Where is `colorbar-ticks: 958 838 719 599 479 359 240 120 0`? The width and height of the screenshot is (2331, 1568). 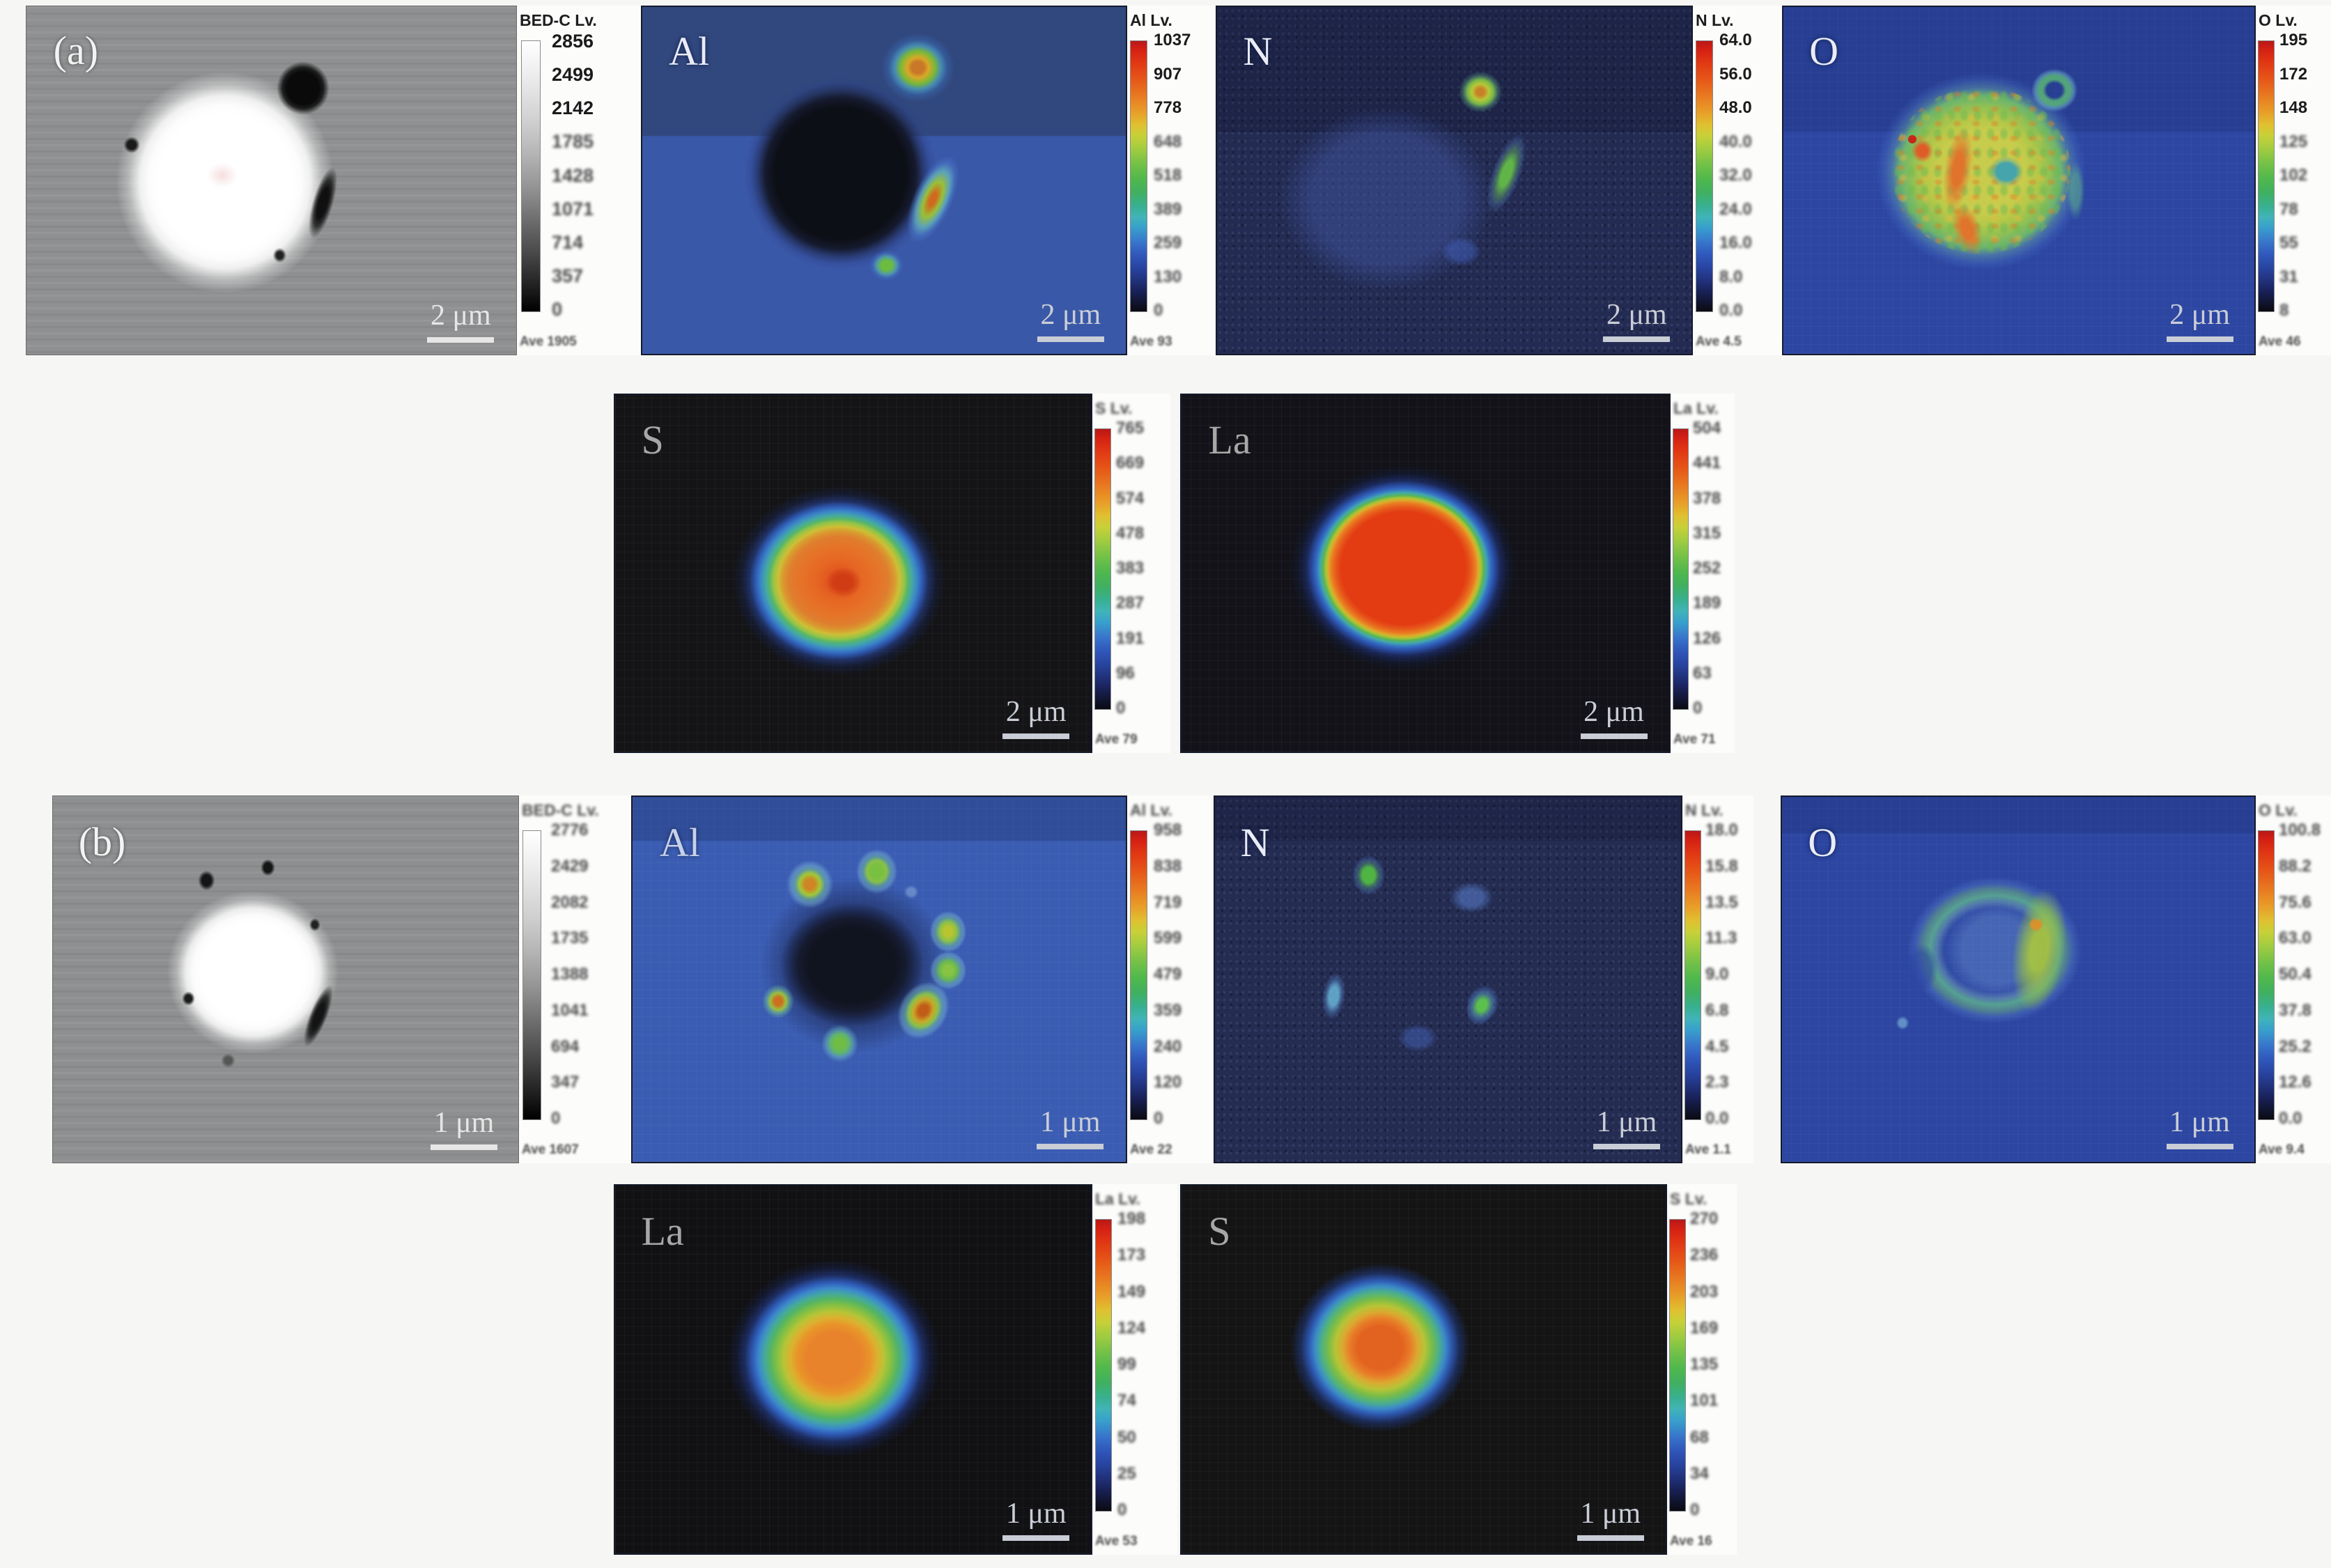
colorbar-ticks: 958 838 719 599 479 359 240 120 0 is located at coordinates (1168, 974).